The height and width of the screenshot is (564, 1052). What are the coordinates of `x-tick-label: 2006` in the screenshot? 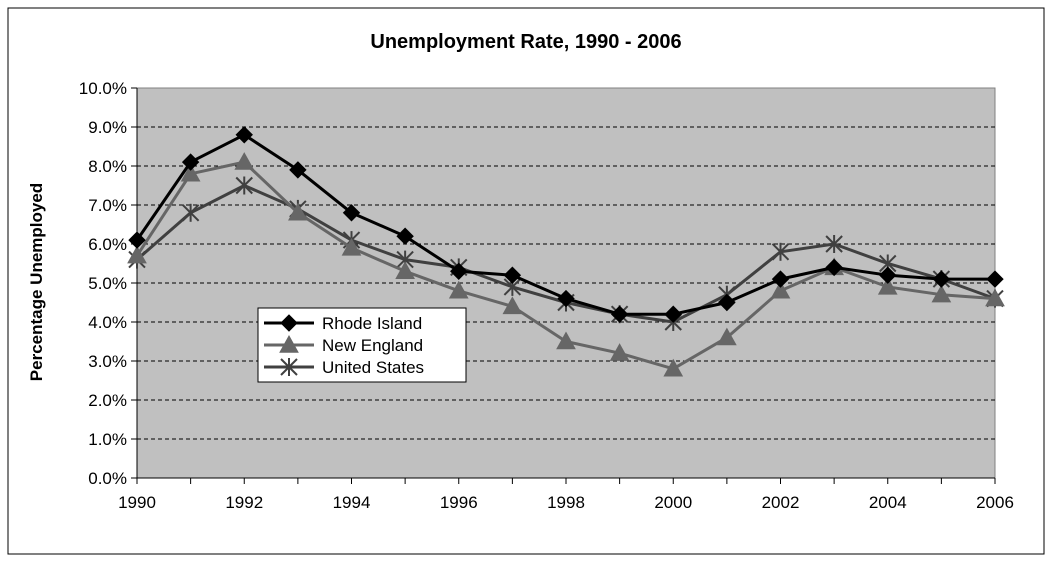 It's located at (995, 502).